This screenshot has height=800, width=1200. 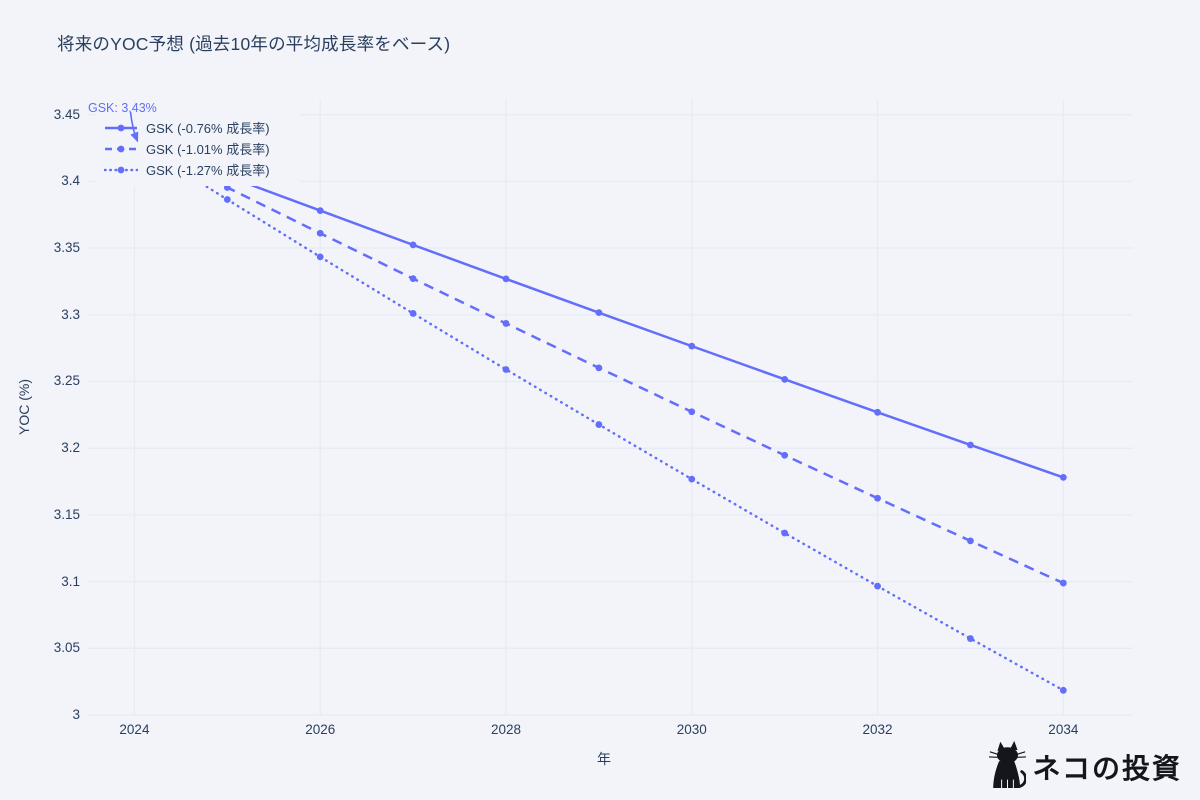 I want to click on y-tick-label: 3.4, so click(x=70, y=181).